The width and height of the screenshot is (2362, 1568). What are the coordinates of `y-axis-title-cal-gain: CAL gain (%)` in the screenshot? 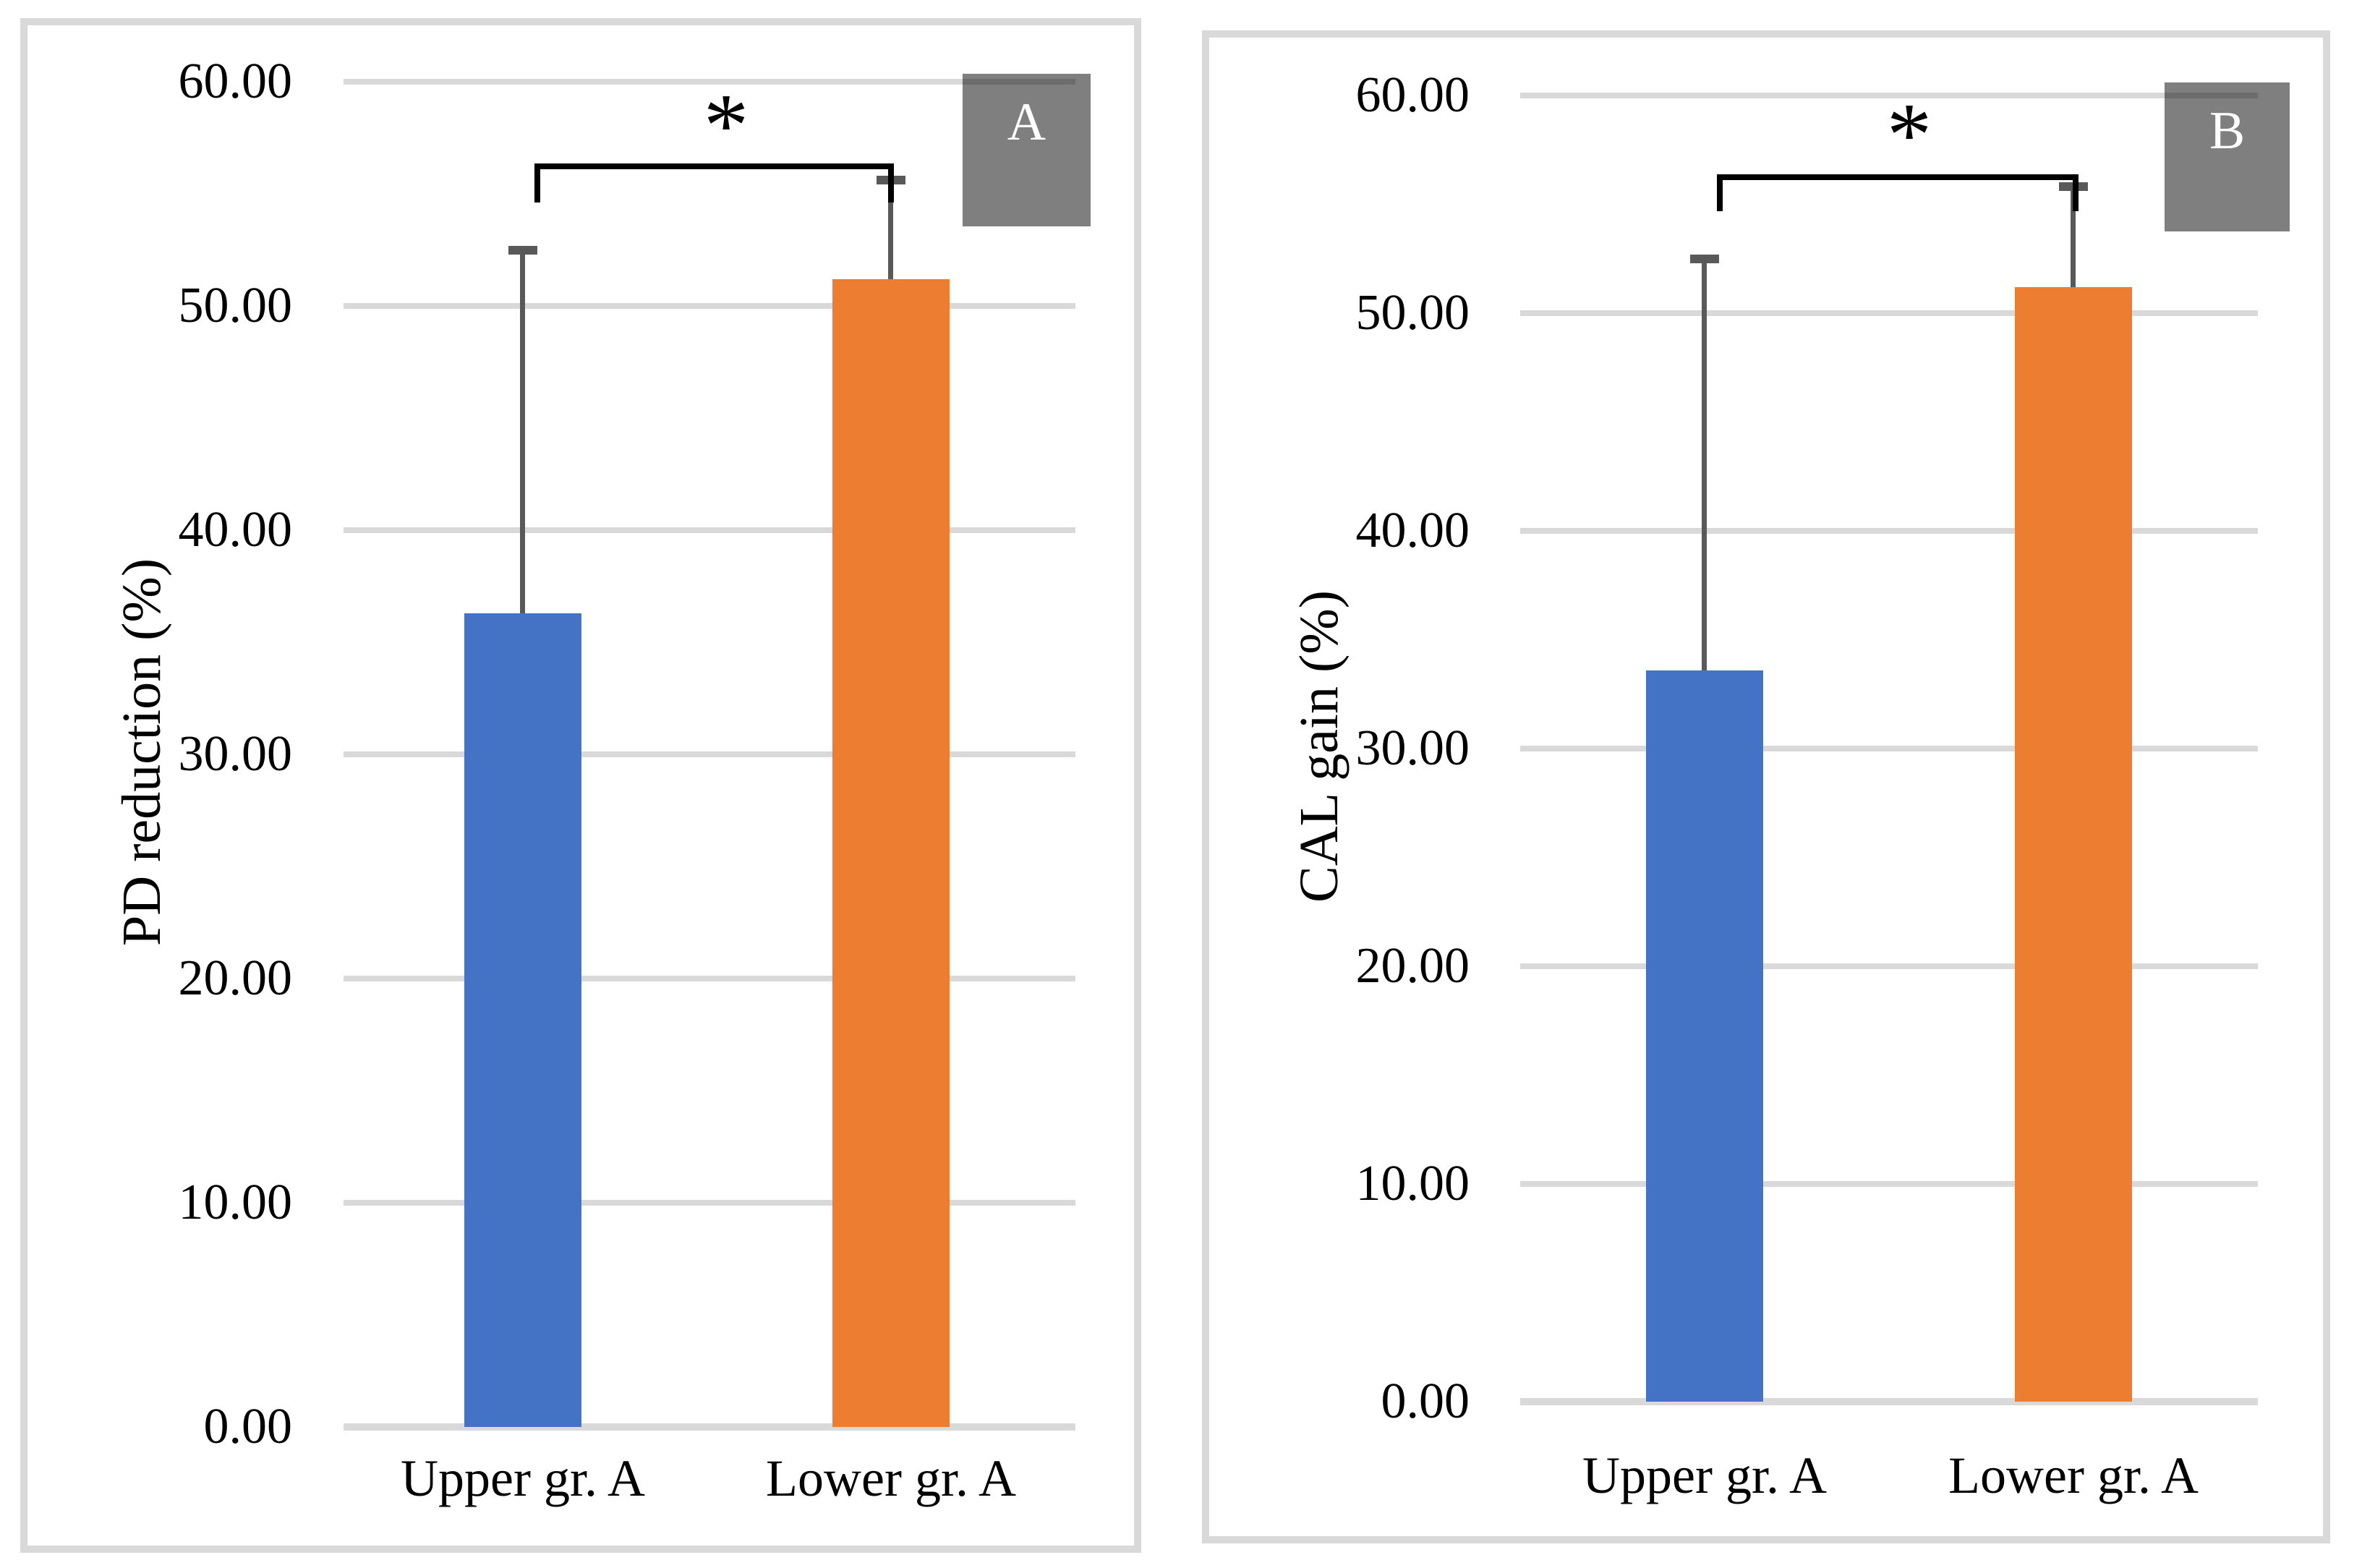 It's located at (1320, 746).